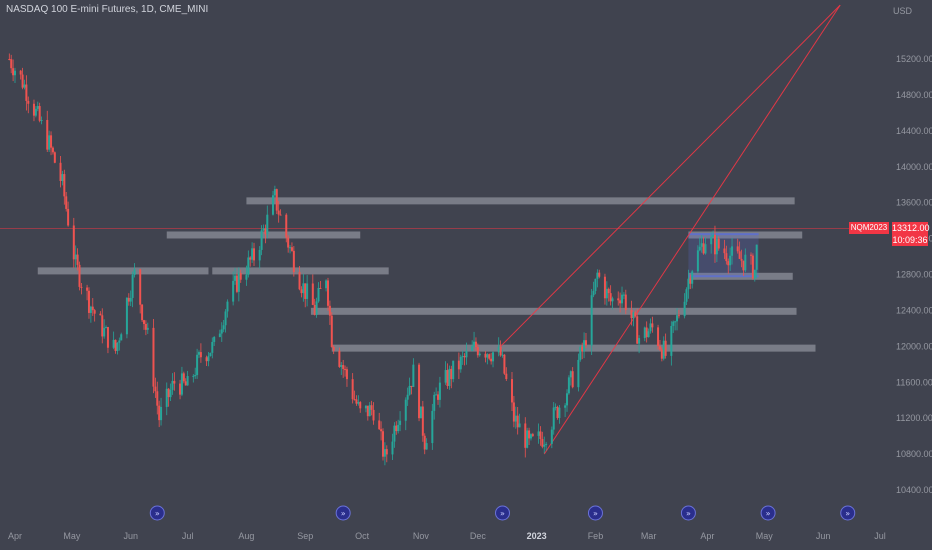 The image size is (932, 550). What do you see at coordinates (914, 131) in the screenshot?
I see `y-tick-label: 14400.00` at bounding box center [914, 131].